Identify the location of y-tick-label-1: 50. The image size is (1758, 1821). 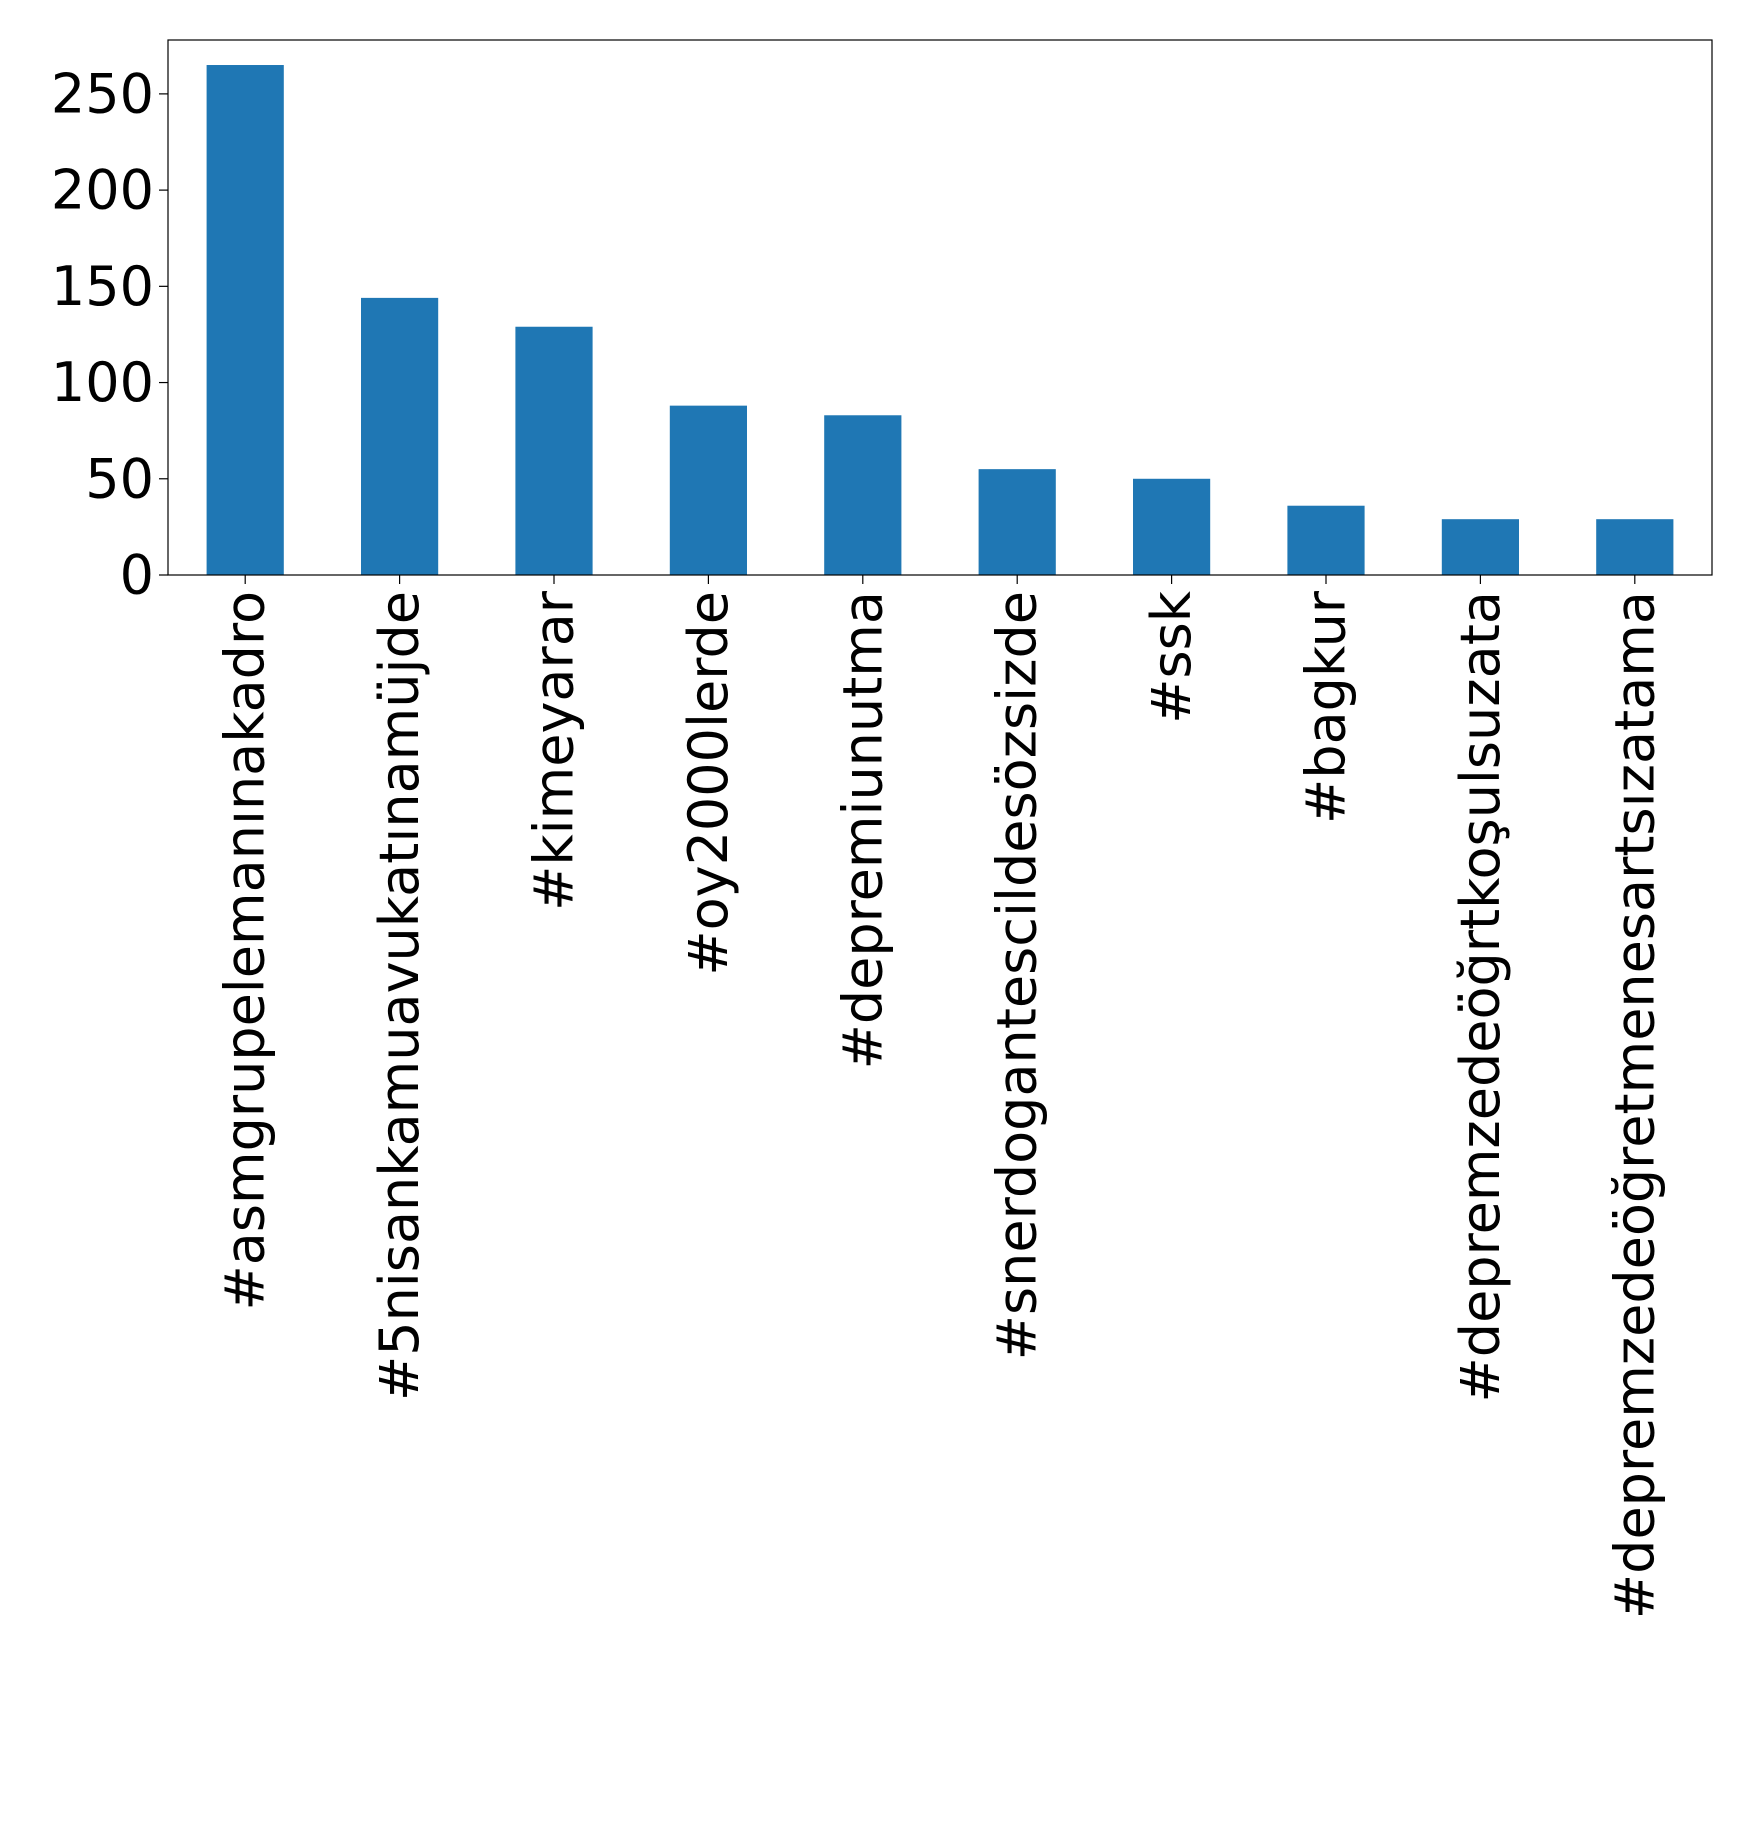
(119, 478).